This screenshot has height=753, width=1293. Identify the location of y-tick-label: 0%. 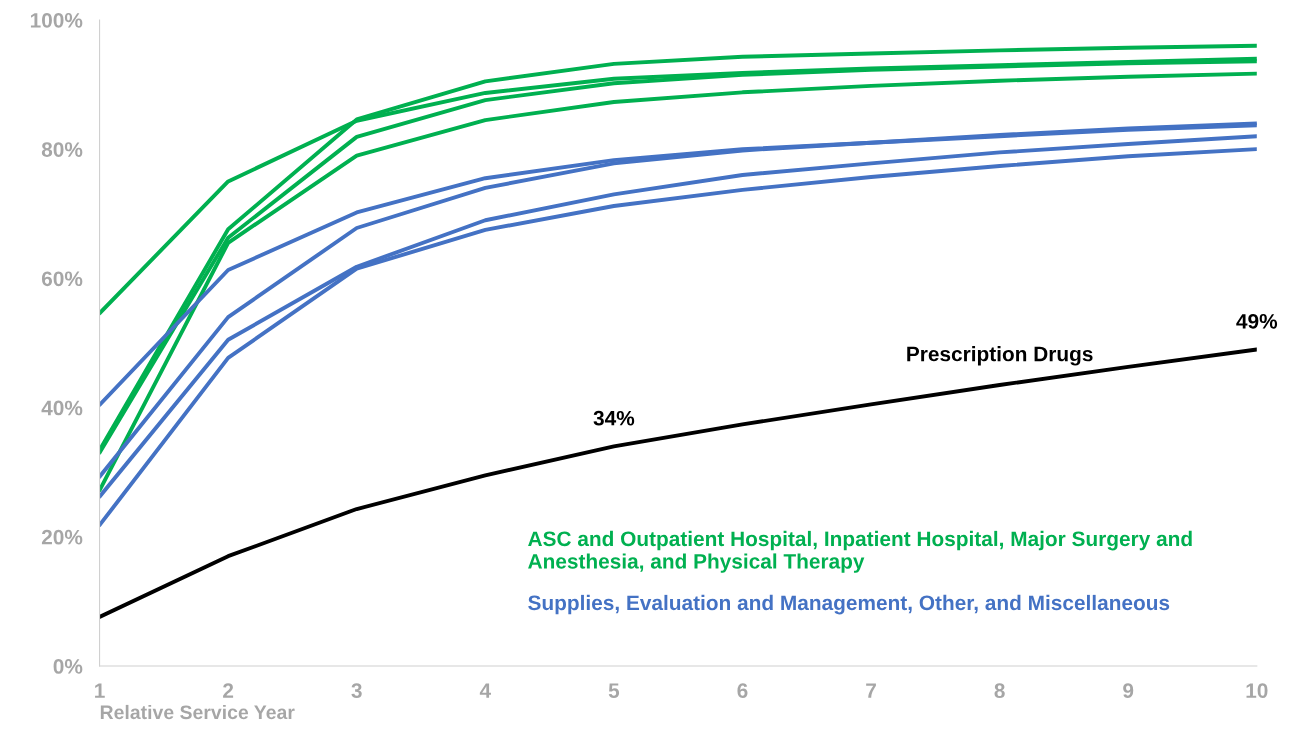
(68, 666).